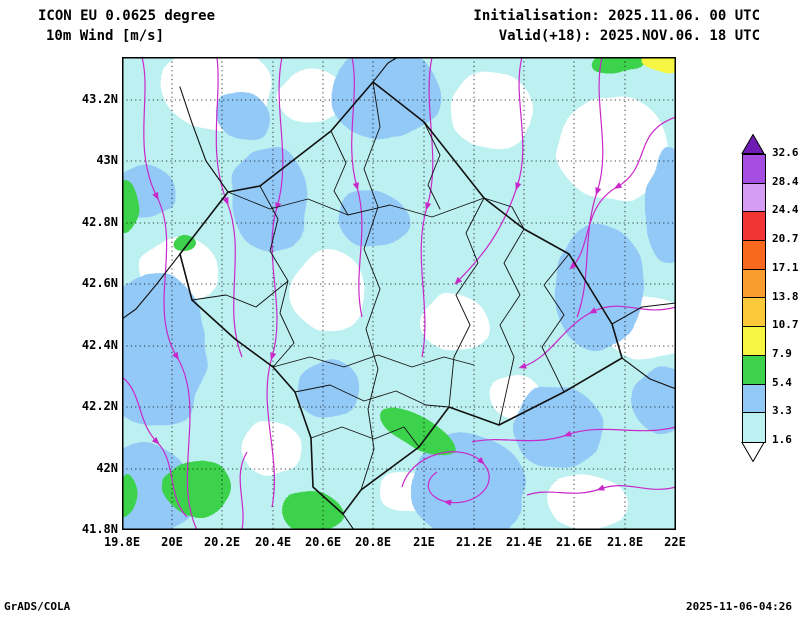 Image resolution: width=800 pixels, height=618 pixels. I want to click on lon-axis-label: 20.6E, so click(323, 542).